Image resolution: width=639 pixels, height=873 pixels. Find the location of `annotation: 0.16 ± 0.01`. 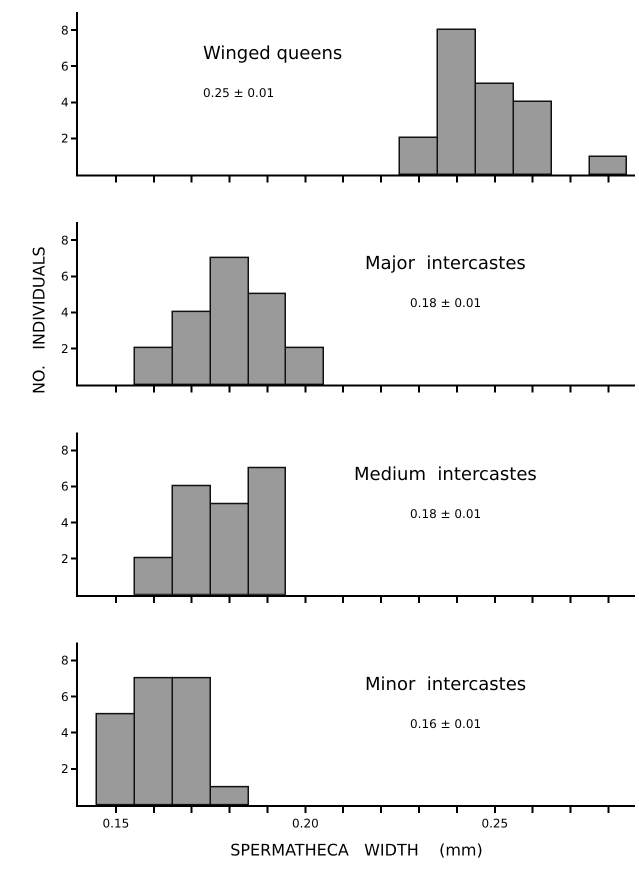

annotation: 0.16 ± 0.01 is located at coordinates (446, 724).